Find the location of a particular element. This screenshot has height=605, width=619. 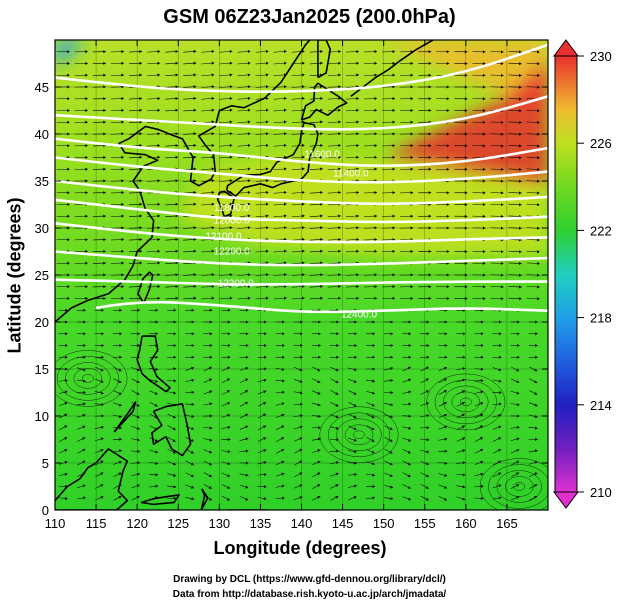

y-axis-label: Latitude (degrees) is located at coordinates (14, 275).